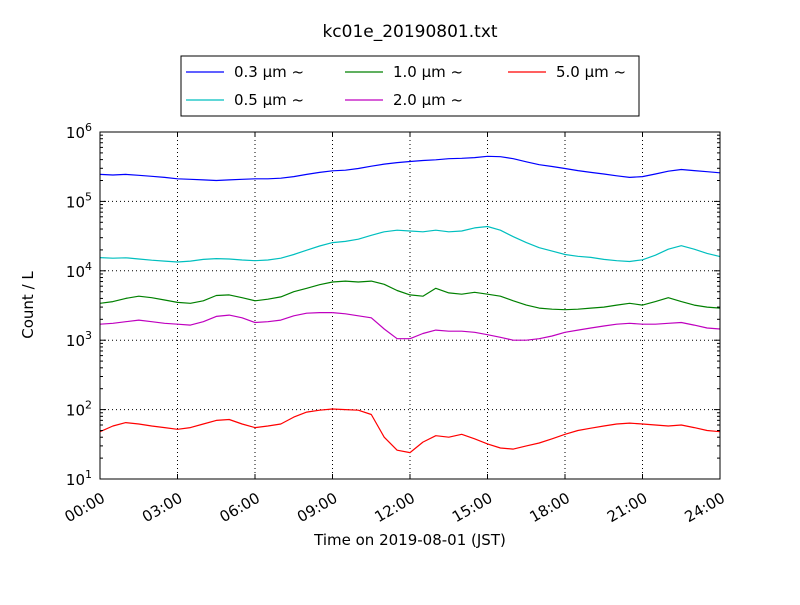 The height and width of the screenshot is (605, 800). I want to click on legend-label: 0.5 μm ~, so click(269, 100).